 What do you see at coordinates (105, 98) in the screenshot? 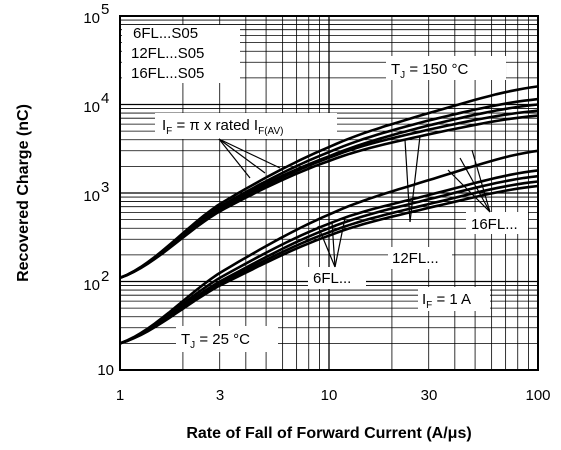
I see `y-tick-1e4-exp: 4` at bounding box center [105, 98].